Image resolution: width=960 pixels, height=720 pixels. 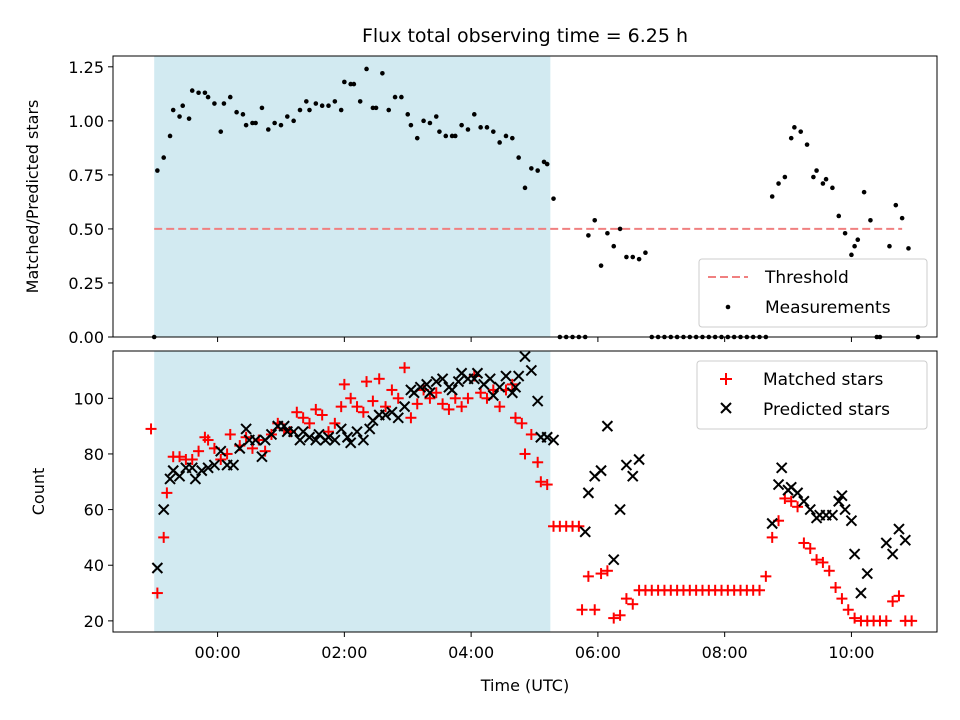 I want to click on x-tick-label: 06:00, so click(x=598, y=652).